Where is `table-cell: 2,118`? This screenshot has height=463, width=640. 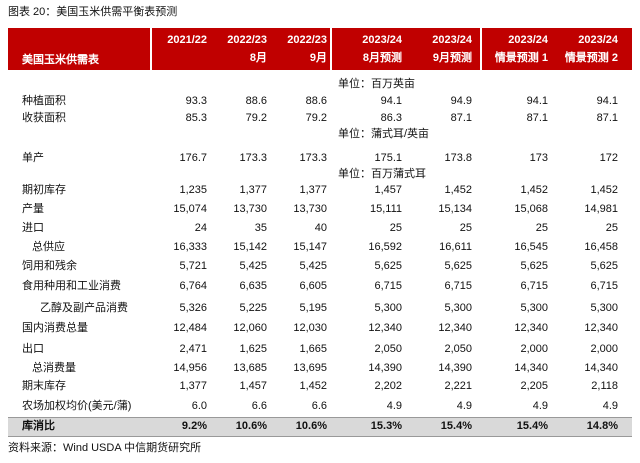 table-cell: 2,118 is located at coordinates (604, 386).